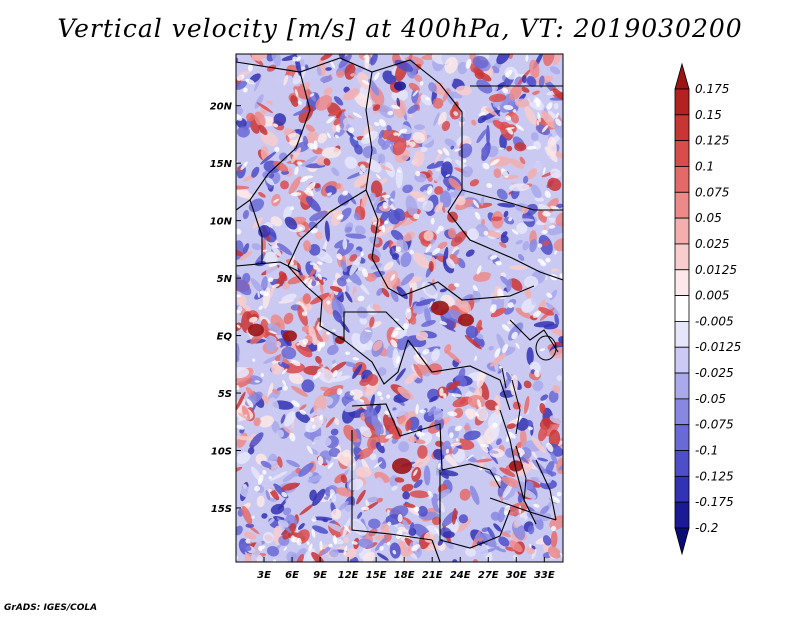 The image size is (800, 618). I want to click on lakes, so click(529, 419).